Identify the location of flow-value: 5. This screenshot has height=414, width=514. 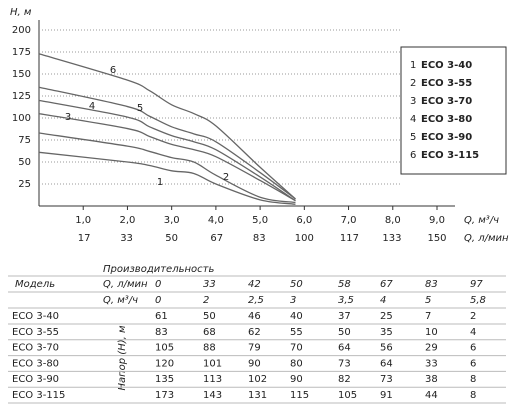
(428, 300).